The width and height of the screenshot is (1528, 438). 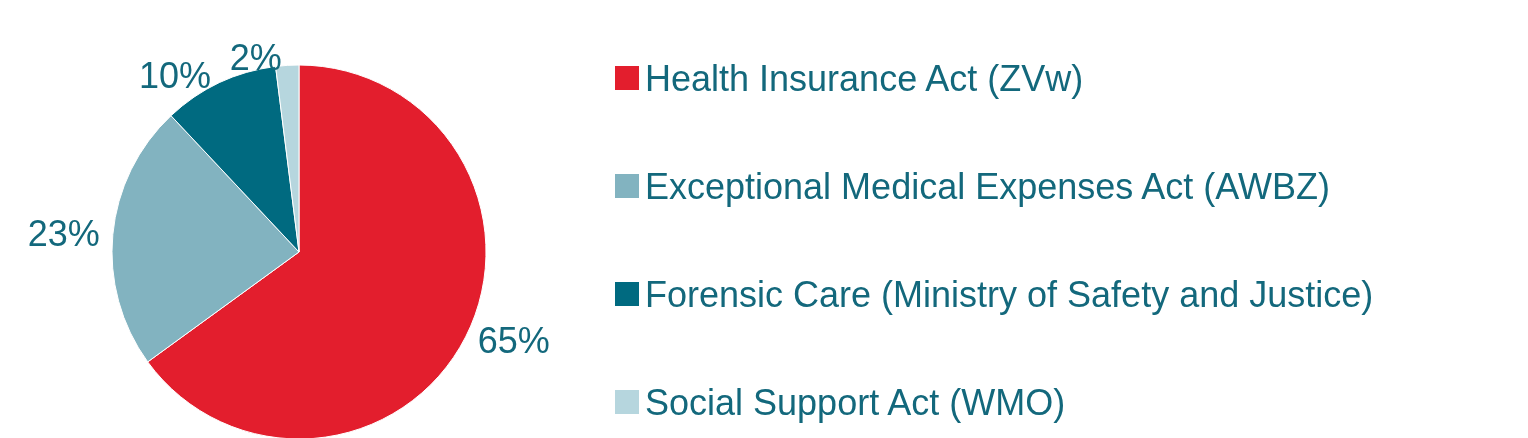 What do you see at coordinates (255, 57) in the screenshot?
I see `data-label: 2%` at bounding box center [255, 57].